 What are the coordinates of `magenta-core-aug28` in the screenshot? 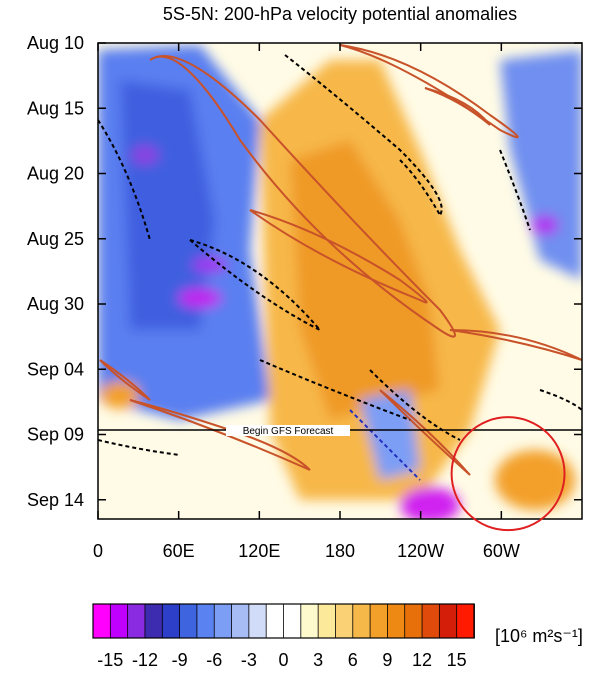 It's located at (210, 265).